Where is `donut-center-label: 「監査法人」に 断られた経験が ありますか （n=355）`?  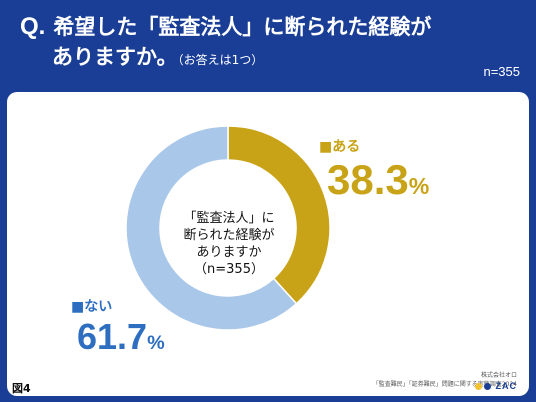
donut-center-label: 「監査法人」に 断られた経験が ありますか （n=355） is located at coordinates (229, 244).